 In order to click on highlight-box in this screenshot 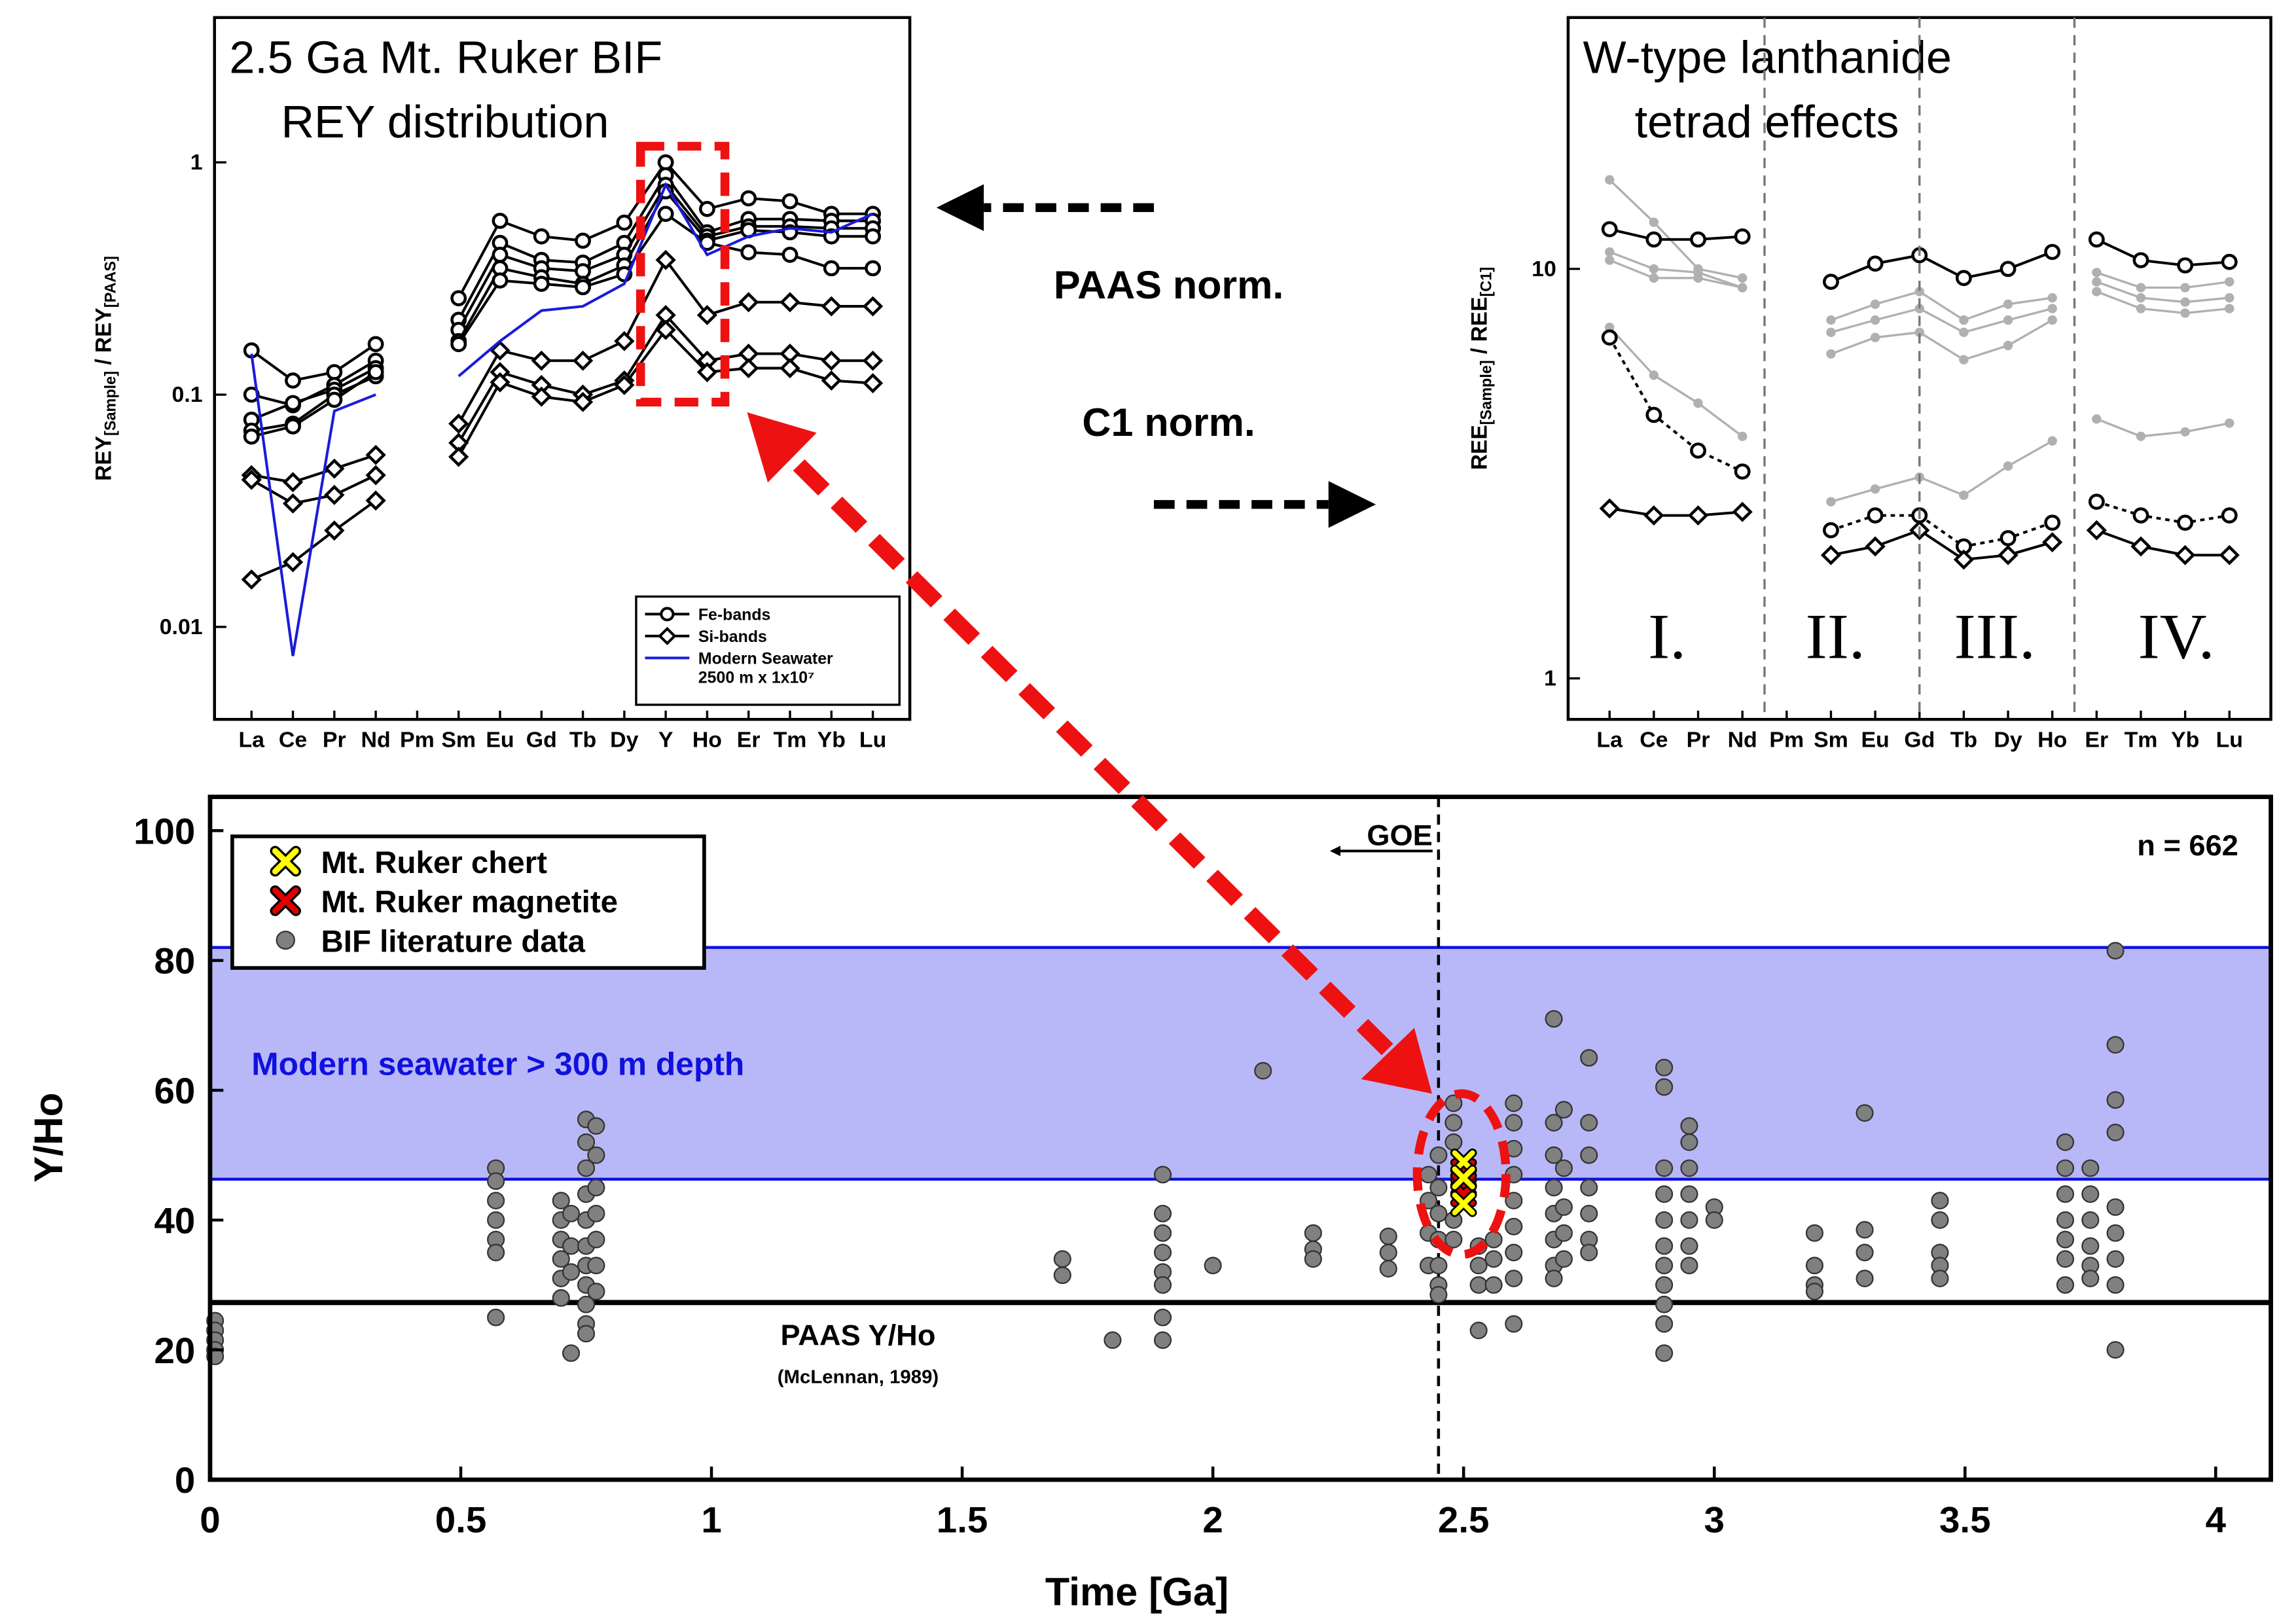, I will do `click(683, 274)`.